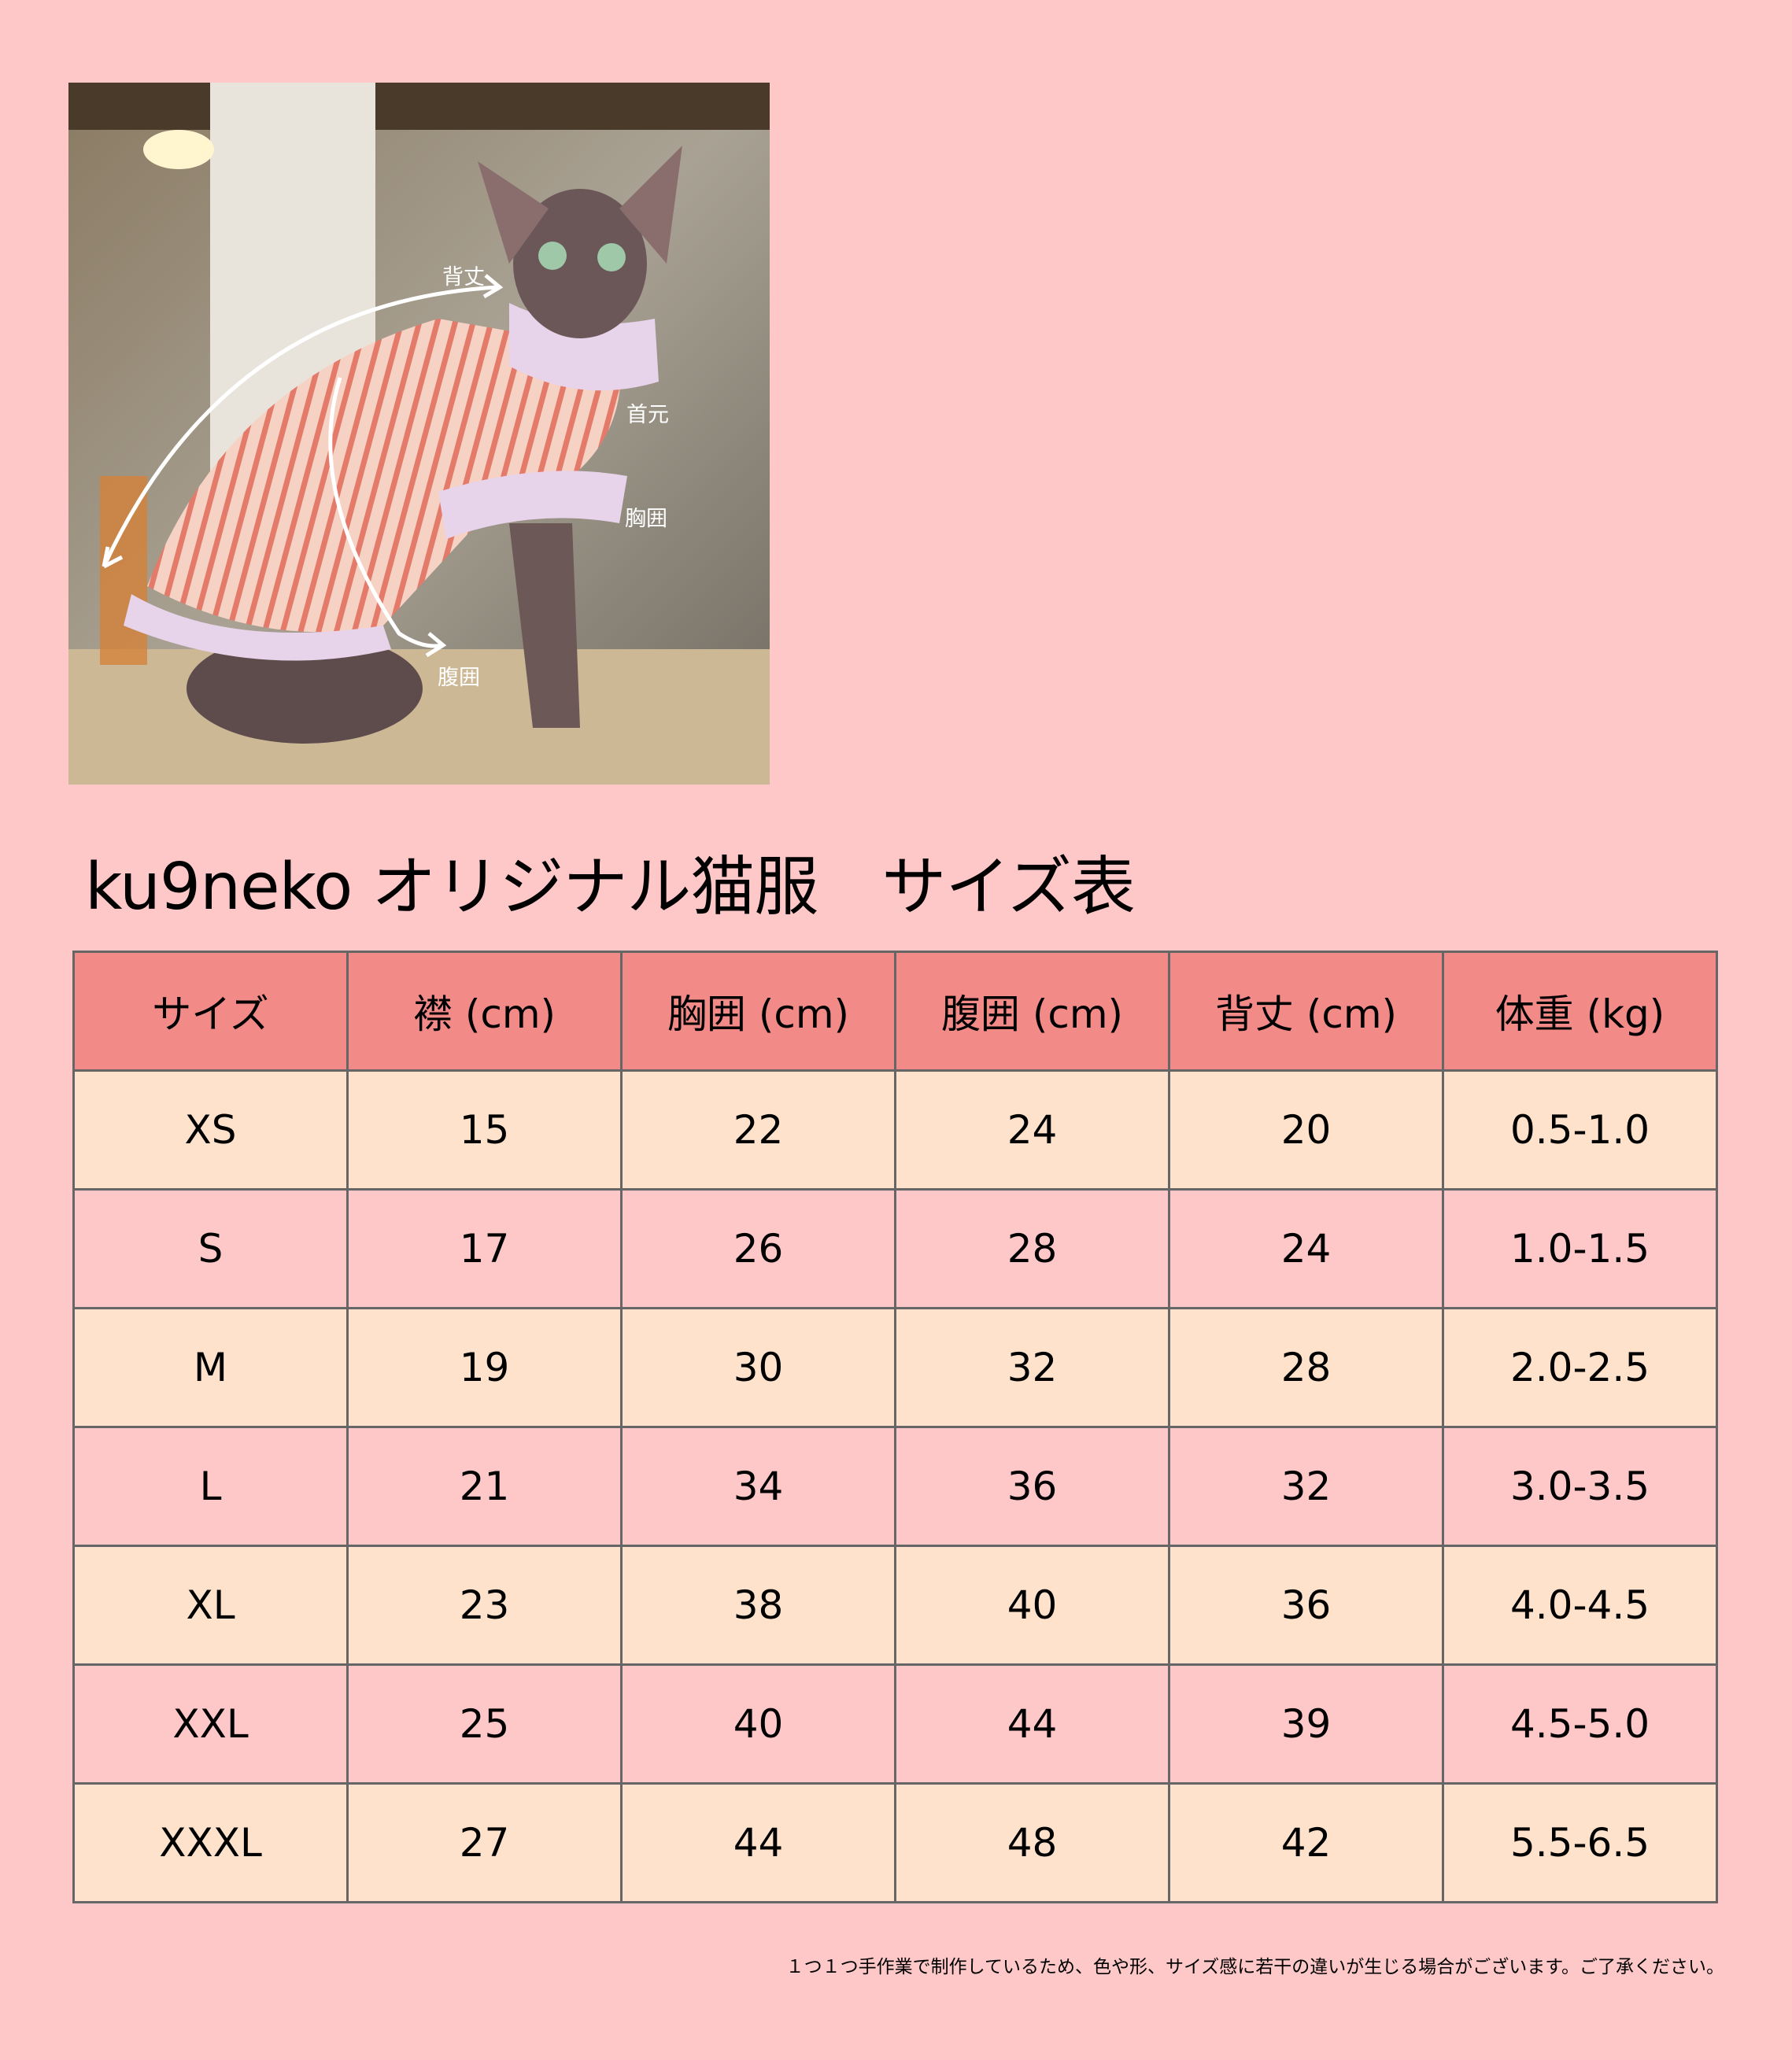 The image size is (1792, 2060). What do you see at coordinates (1580, 1130) in the screenshot?
I see `cell-weight: 0.5-1.0` at bounding box center [1580, 1130].